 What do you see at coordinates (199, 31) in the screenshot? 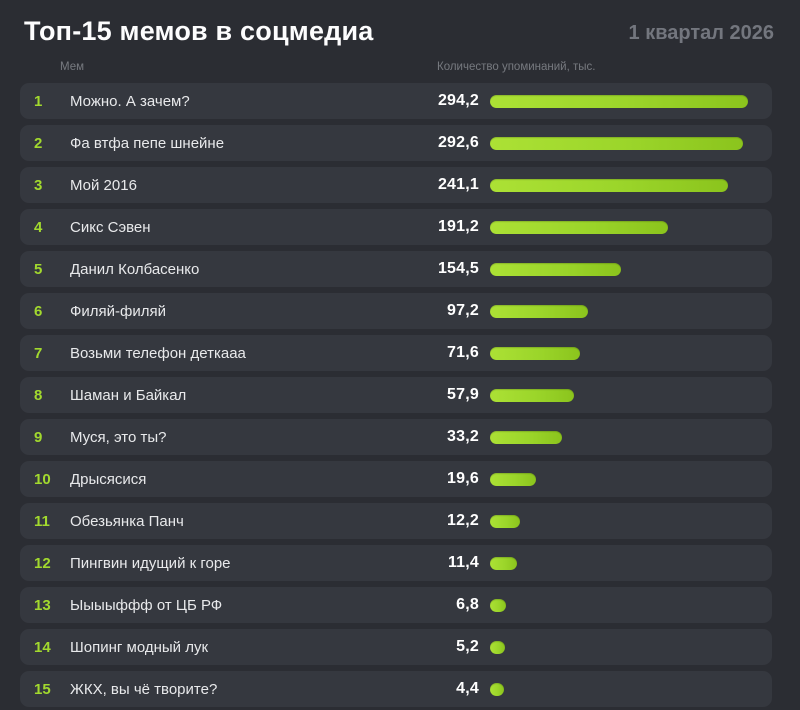
I see `page-title: Топ-15 мемов в соцмедиа` at bounding box center [199, 31].